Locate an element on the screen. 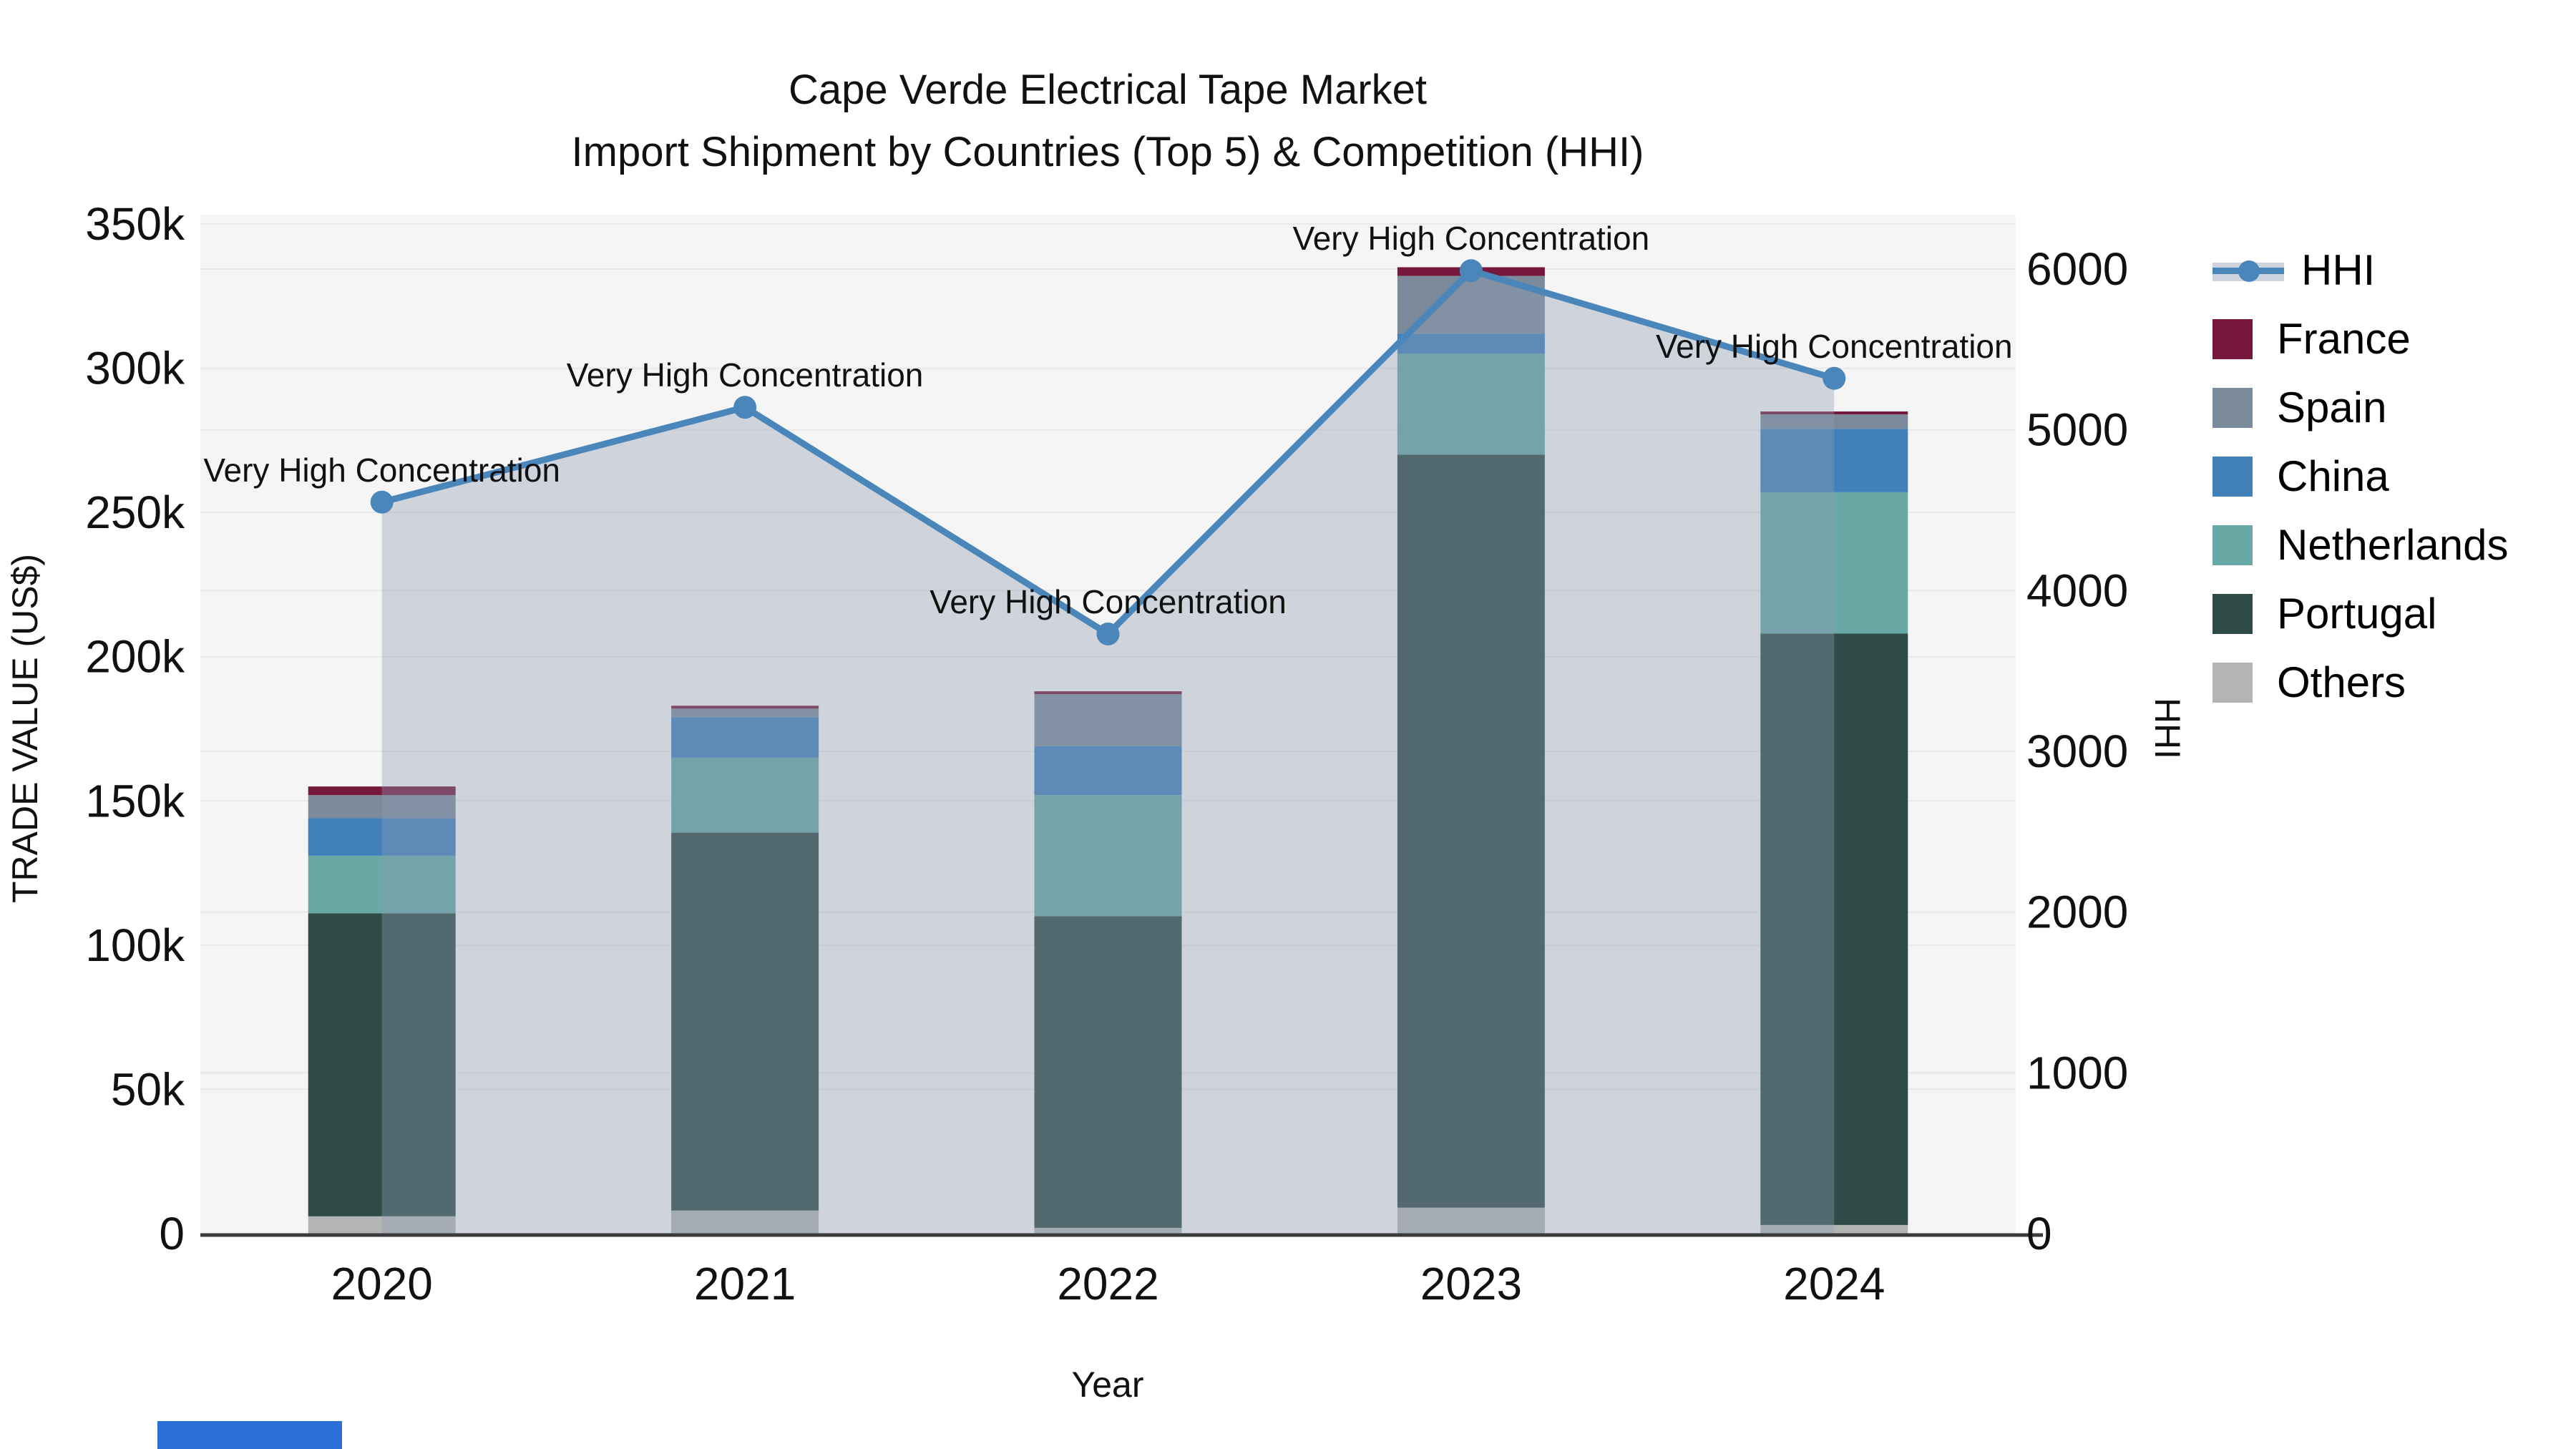 This screenshot has height=1449, width=2576. hhi-annotation-2023: Very High Concentration is located at coordinates (1471, 238).